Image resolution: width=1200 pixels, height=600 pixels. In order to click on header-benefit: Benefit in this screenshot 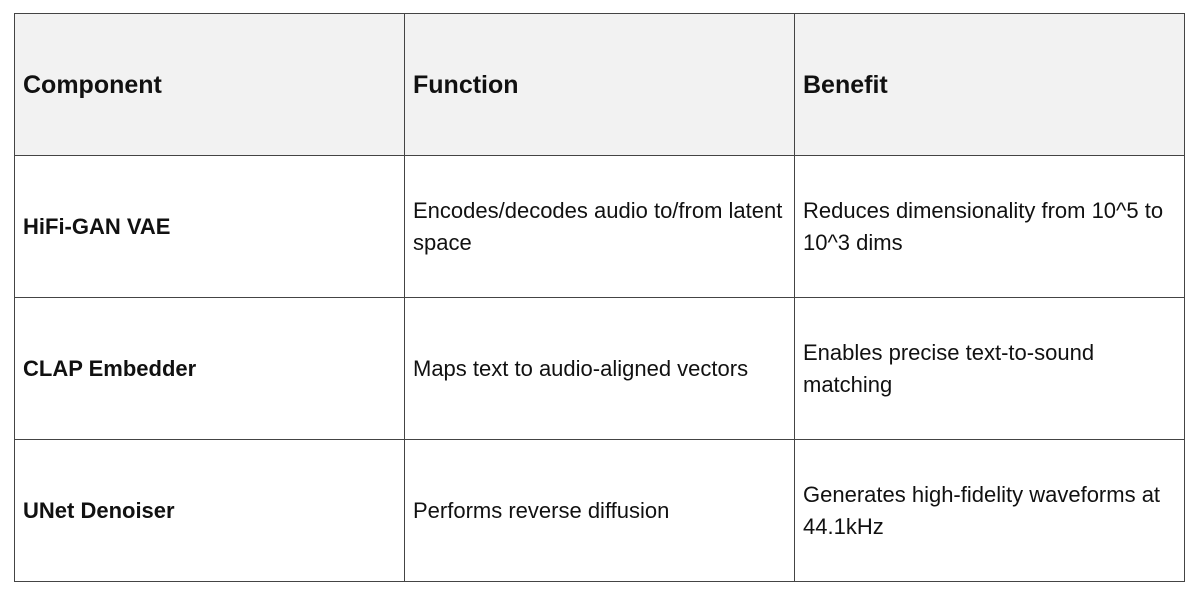, I will do `click(989, 84)`.